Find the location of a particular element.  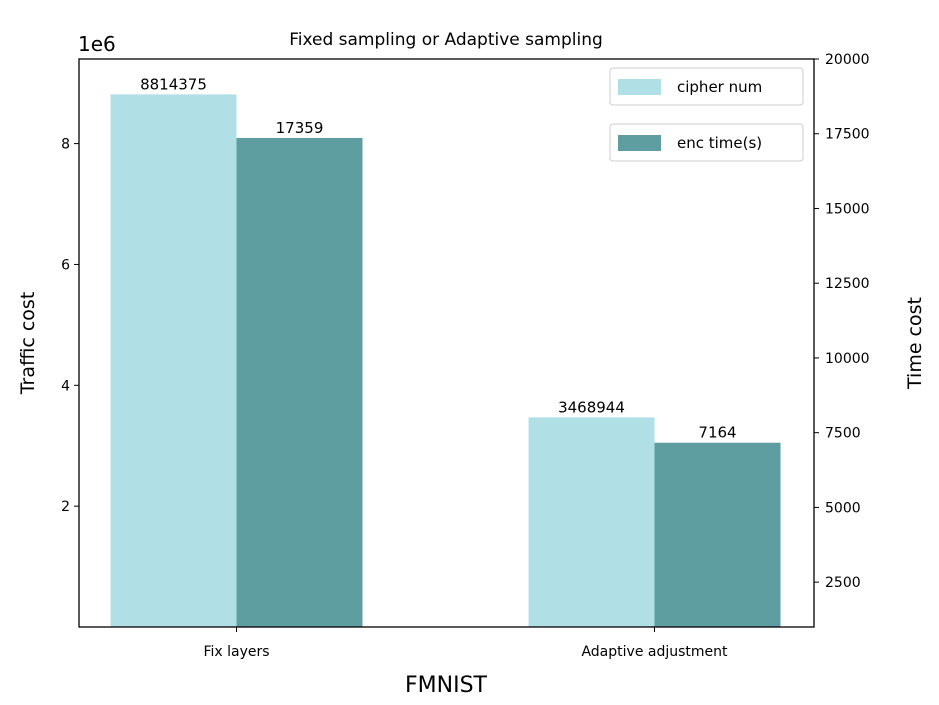

legend: cipher num enc time(s) is located at coordinates (706, 114).